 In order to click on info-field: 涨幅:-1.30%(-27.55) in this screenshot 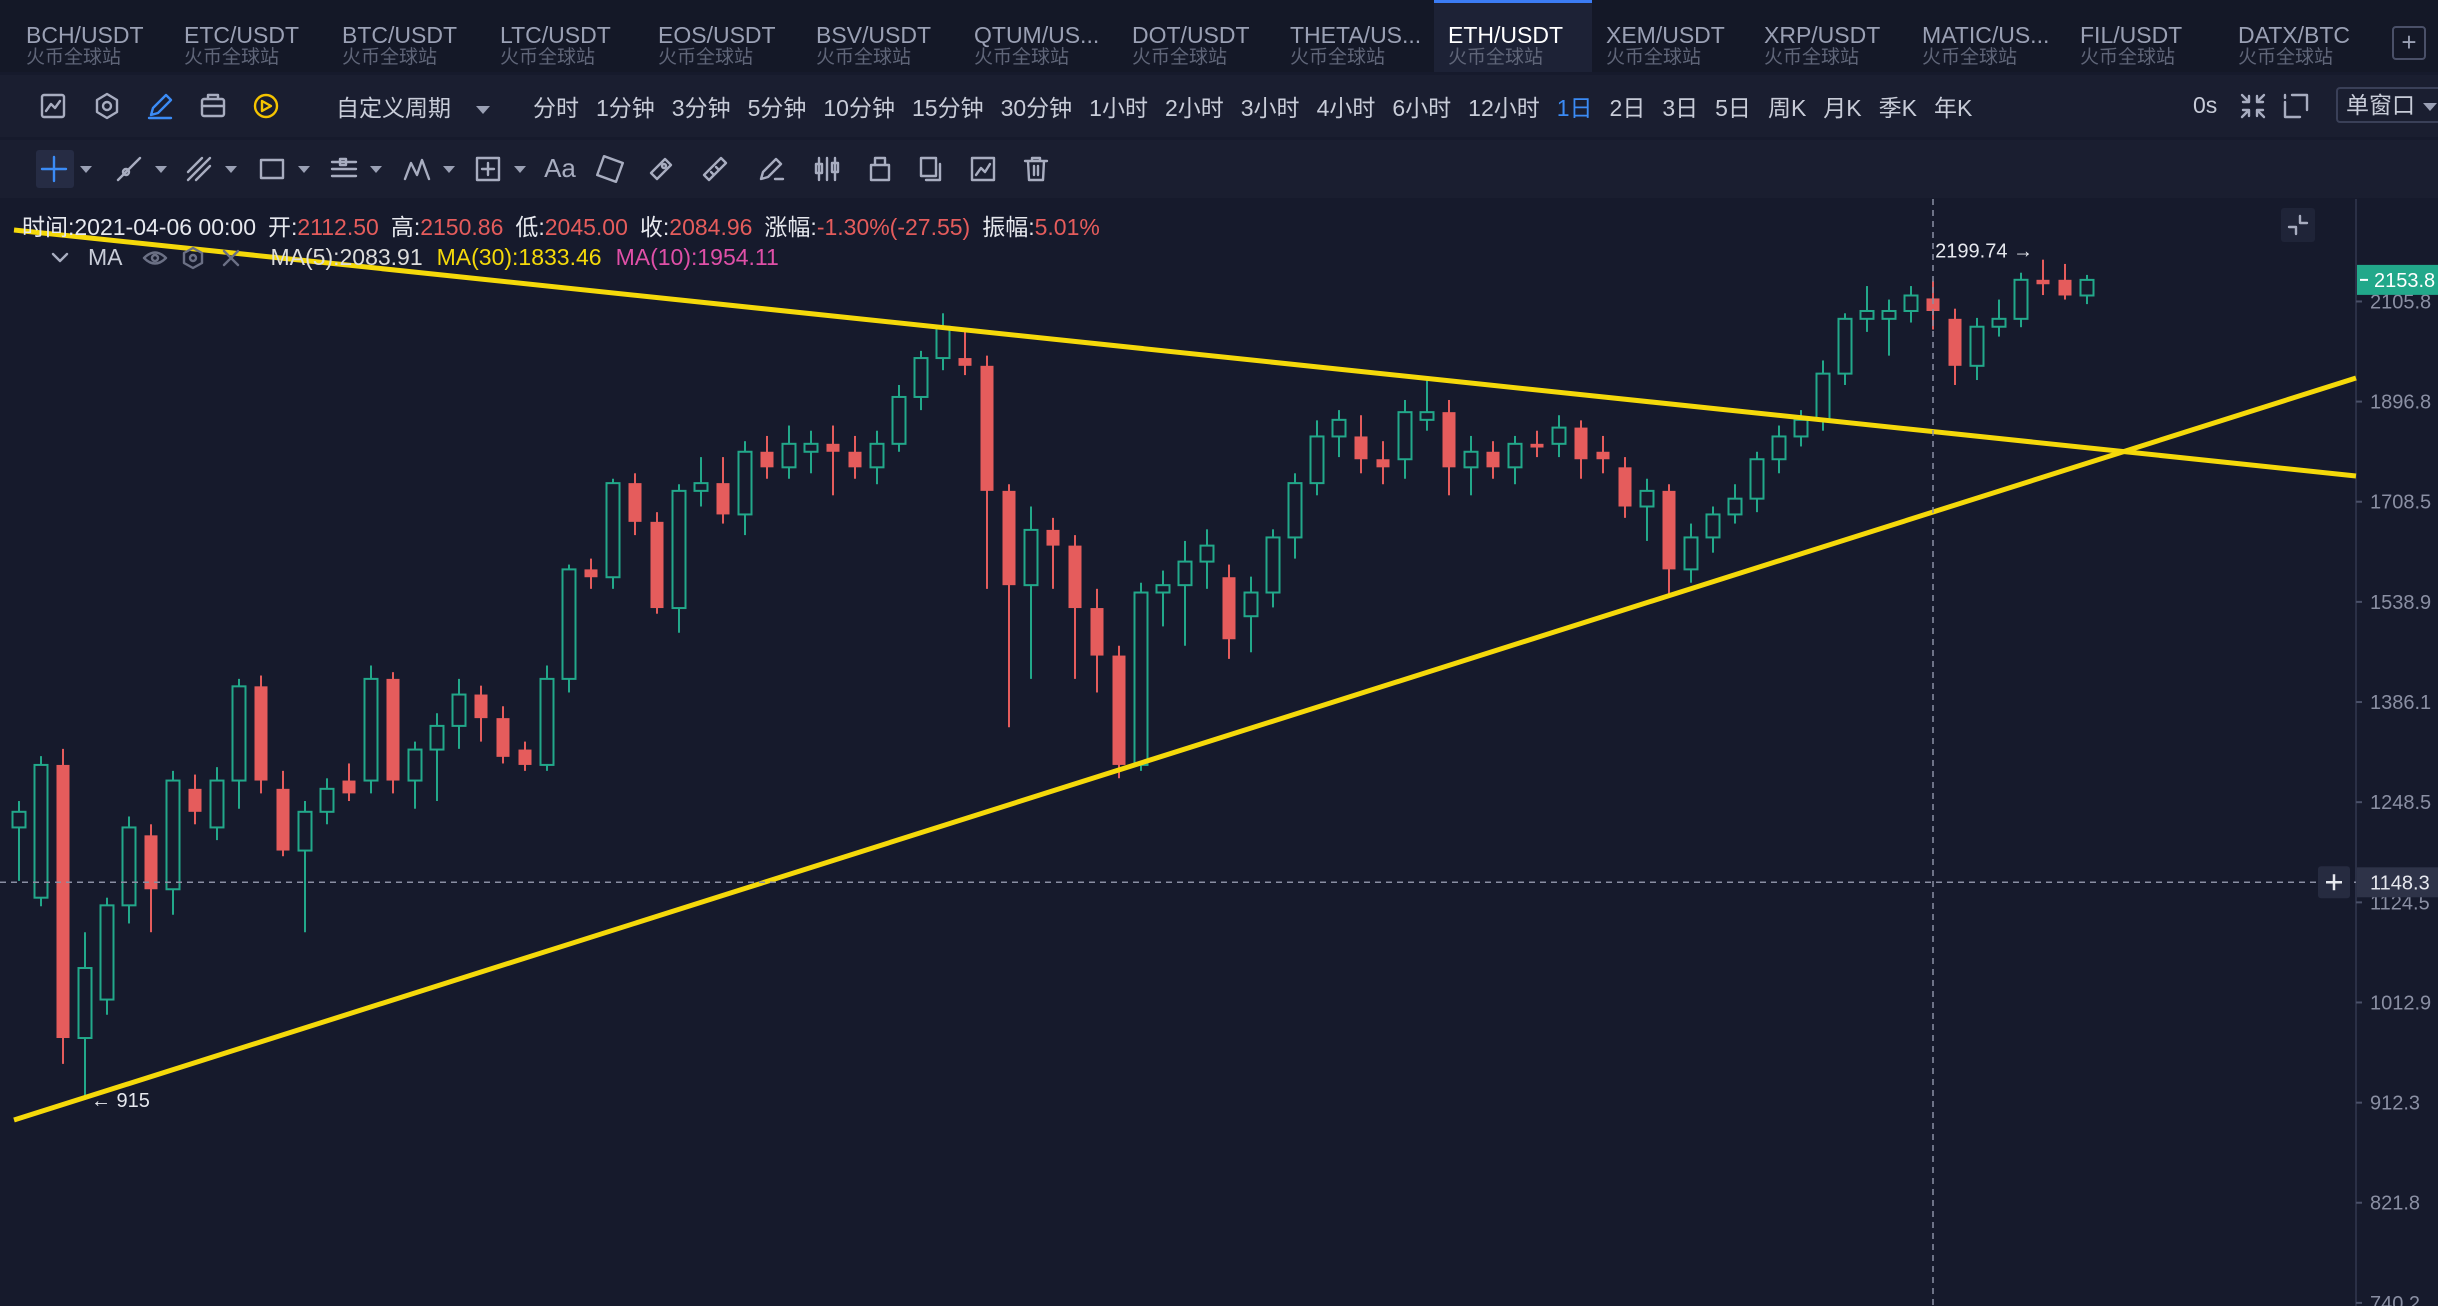, I will do `click(867, 227)`.